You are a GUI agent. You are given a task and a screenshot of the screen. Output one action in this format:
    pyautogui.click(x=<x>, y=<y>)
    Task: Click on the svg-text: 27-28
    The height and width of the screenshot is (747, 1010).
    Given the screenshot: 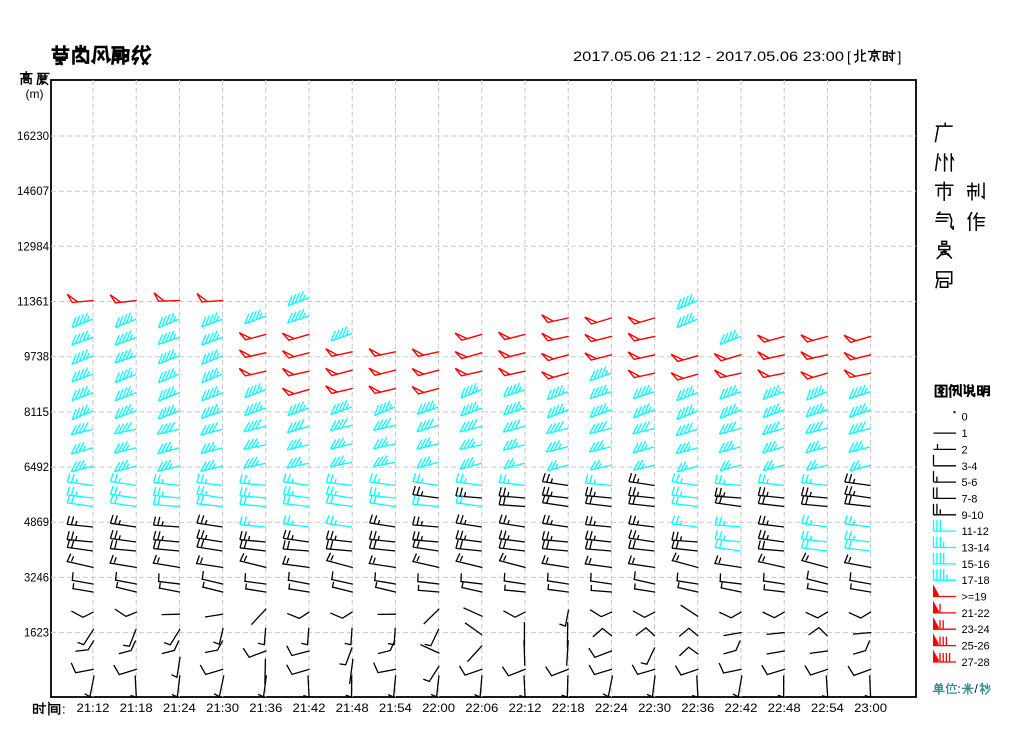 What is the action you would take?
    pyautogui.click(x=976, y=663)
    